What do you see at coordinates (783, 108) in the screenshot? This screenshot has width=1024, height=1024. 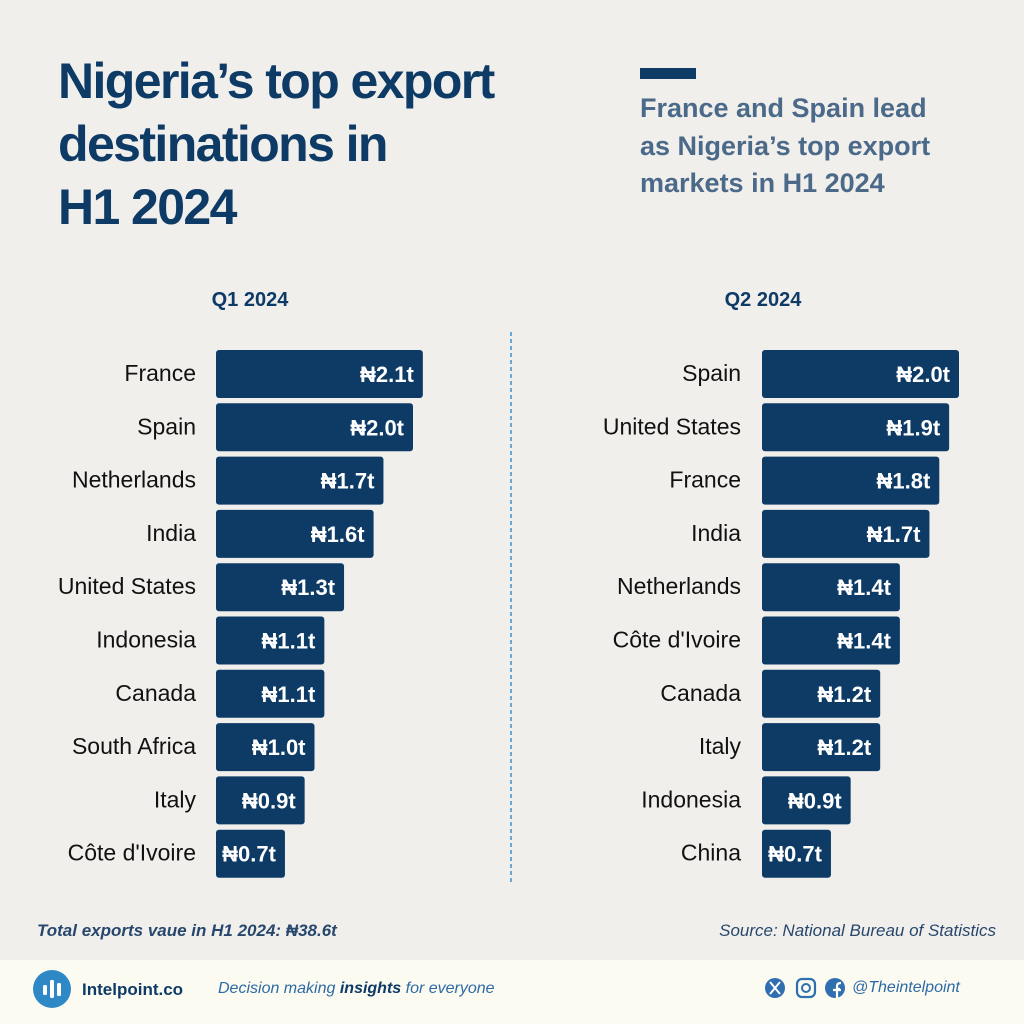 I see `subtitle-line: France and Spain lead` at bounding box center [783, 108].